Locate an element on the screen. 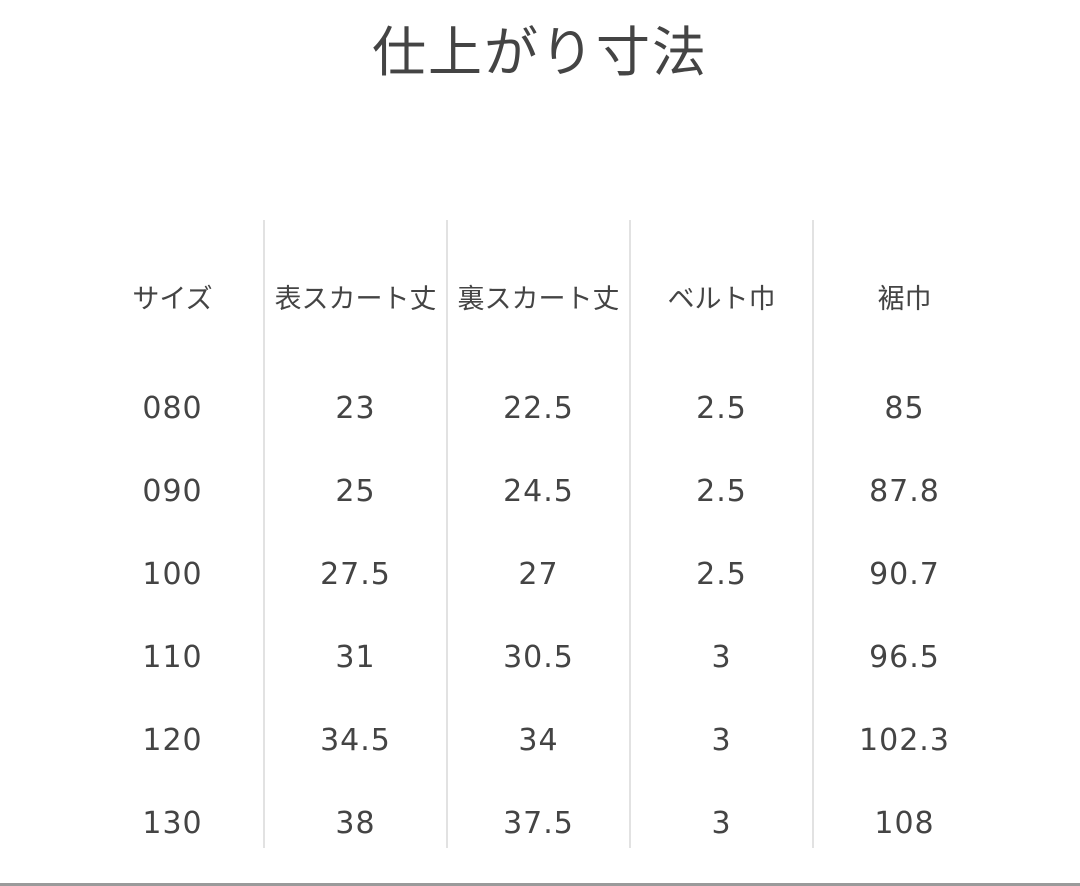  table-row: 100 27.5 27 2.5 90.7 is located at coordinates (538, 574).